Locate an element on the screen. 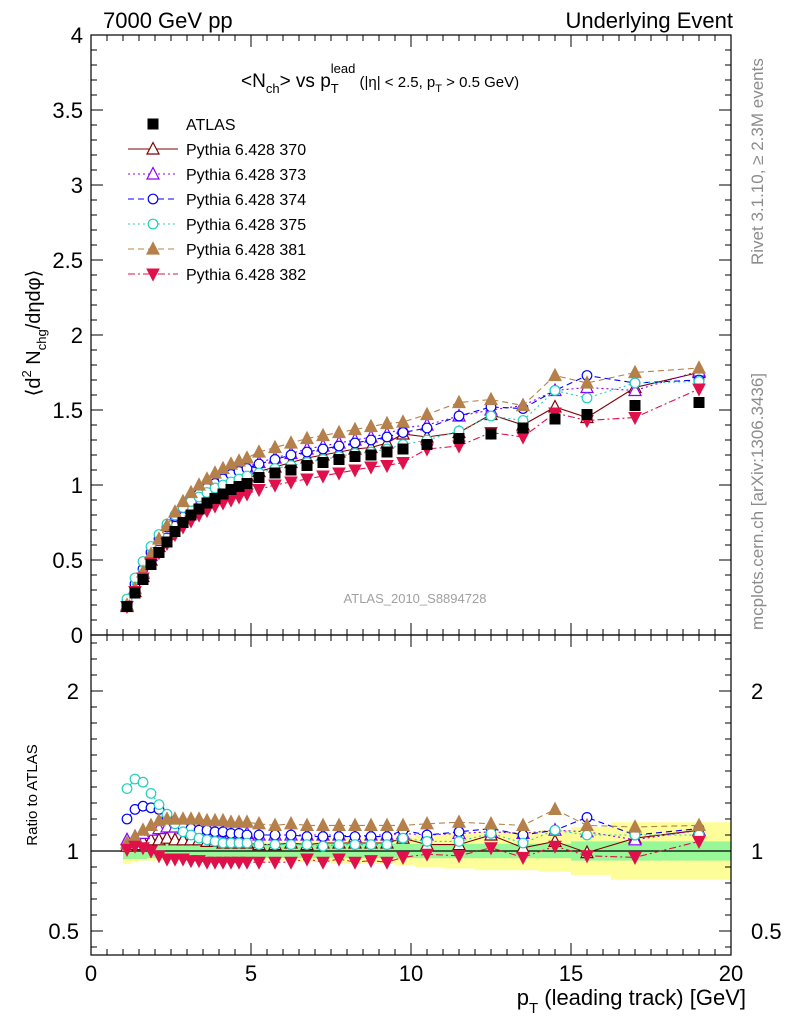  legend-label: Pythia 6.428 370 is located at coordinates (246, 150).